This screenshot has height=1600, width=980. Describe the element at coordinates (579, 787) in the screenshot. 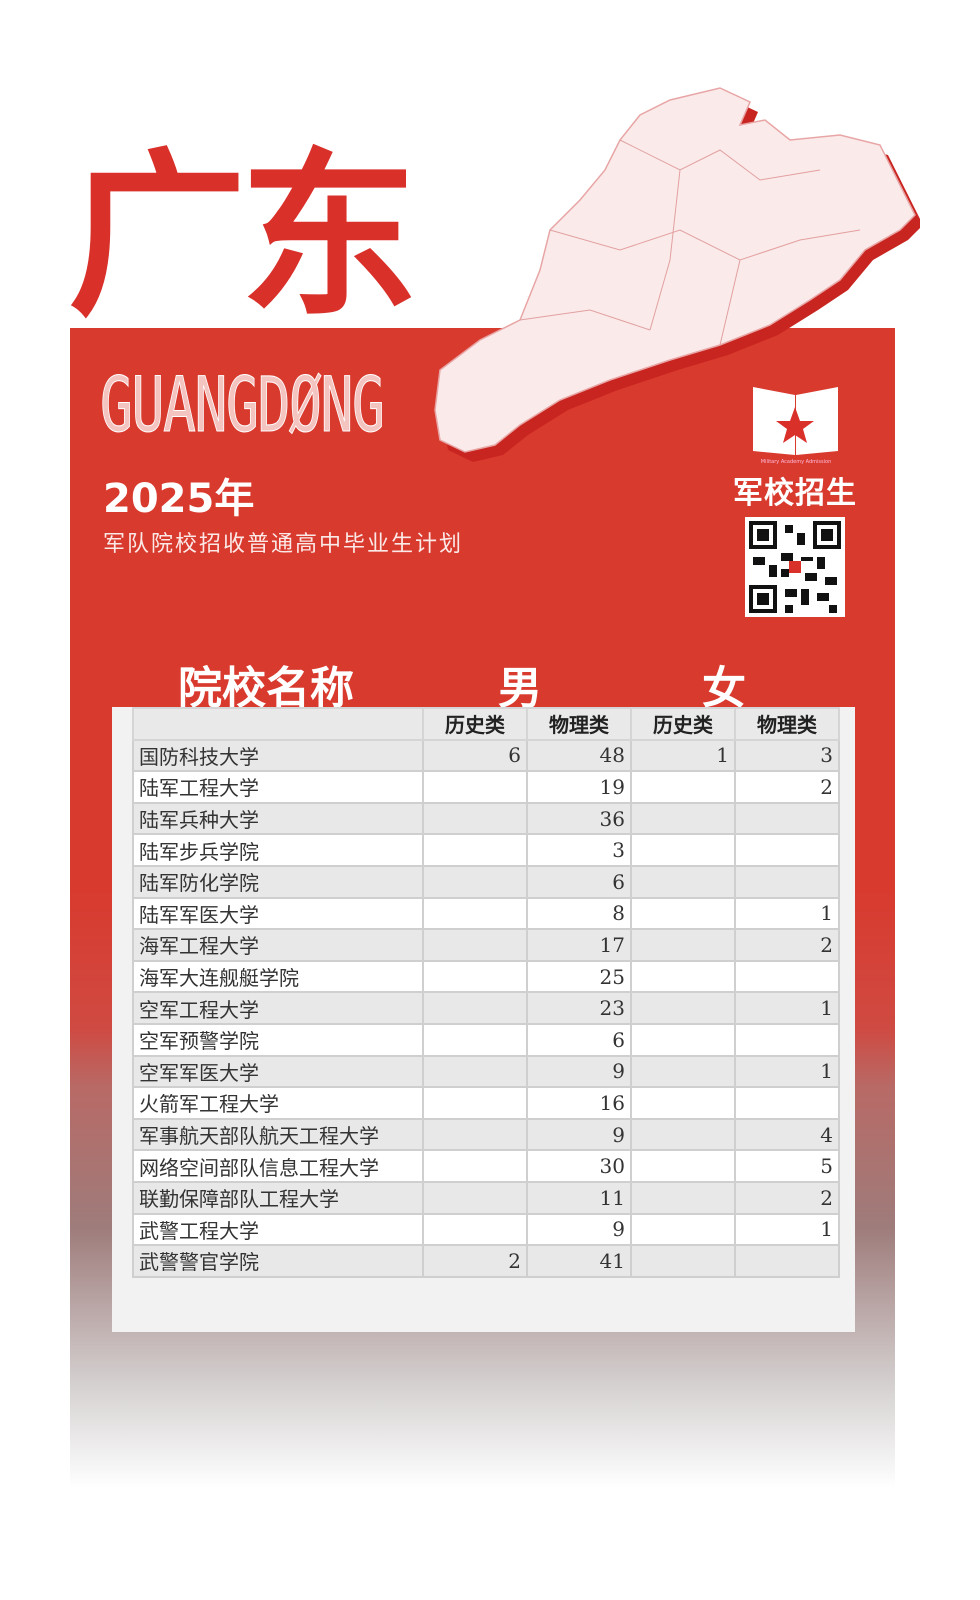

I see `quota-cell: 19` at that location.